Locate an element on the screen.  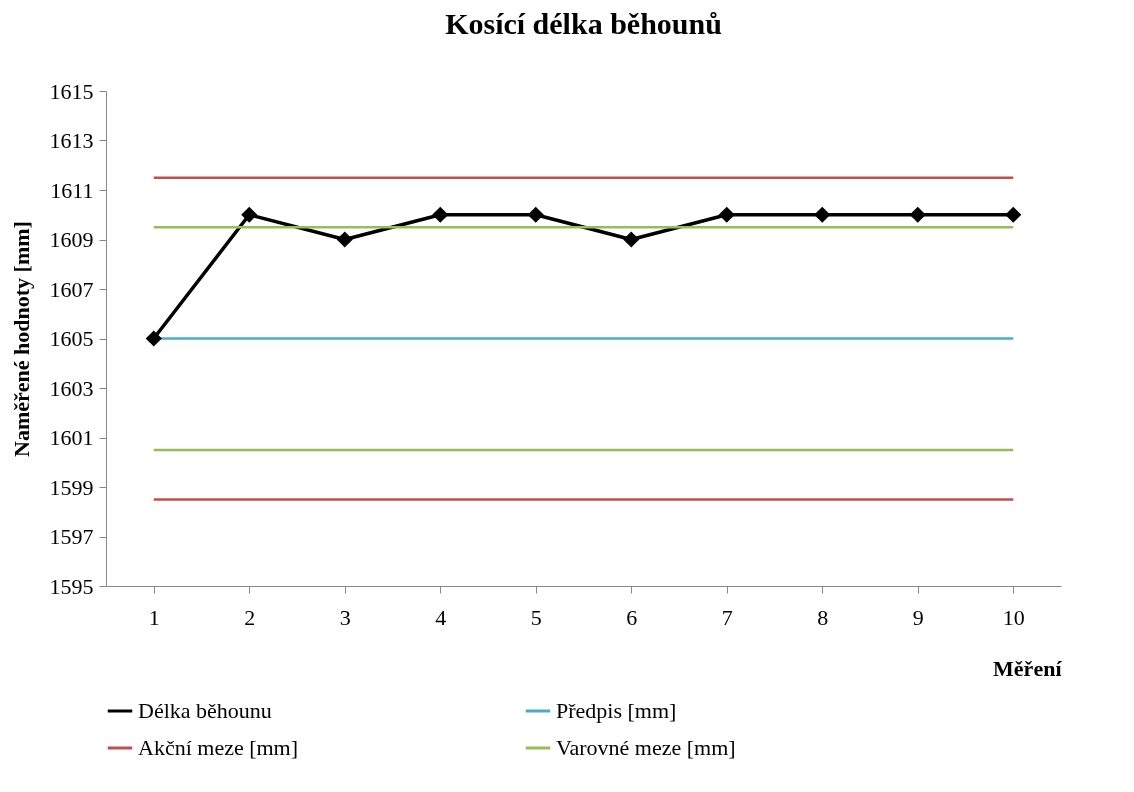
x-tick-label: 6 is located at coordinates (632, 617).